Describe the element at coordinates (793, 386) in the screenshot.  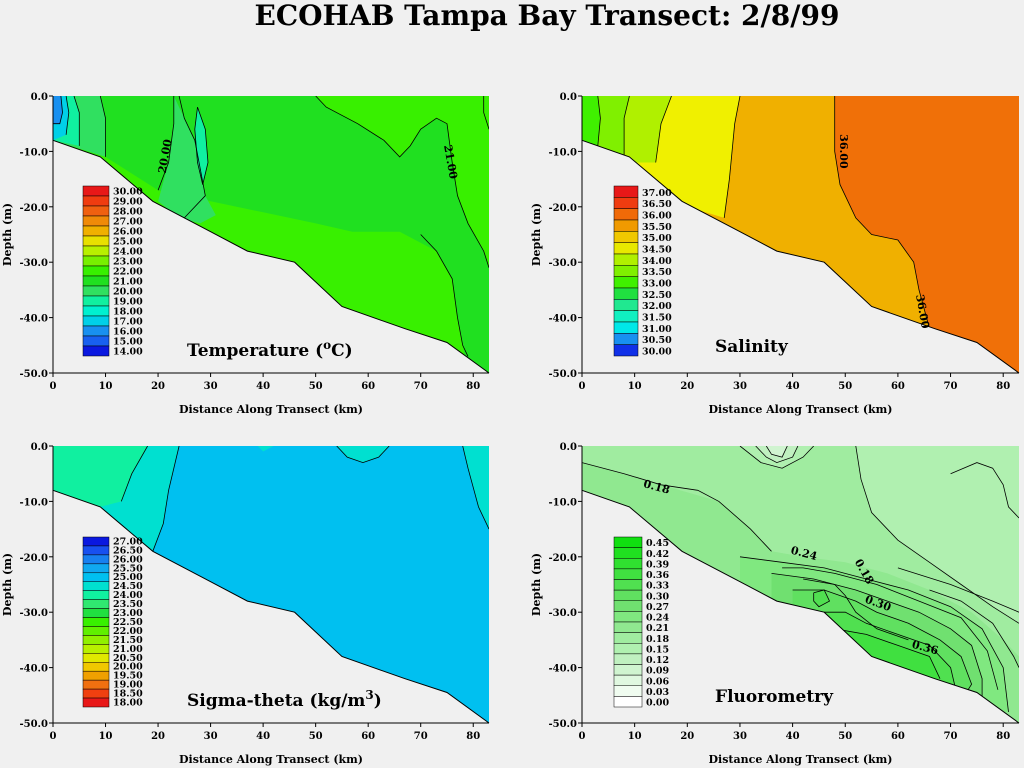
I see `salinity-x-tick-label: 40` at that location.